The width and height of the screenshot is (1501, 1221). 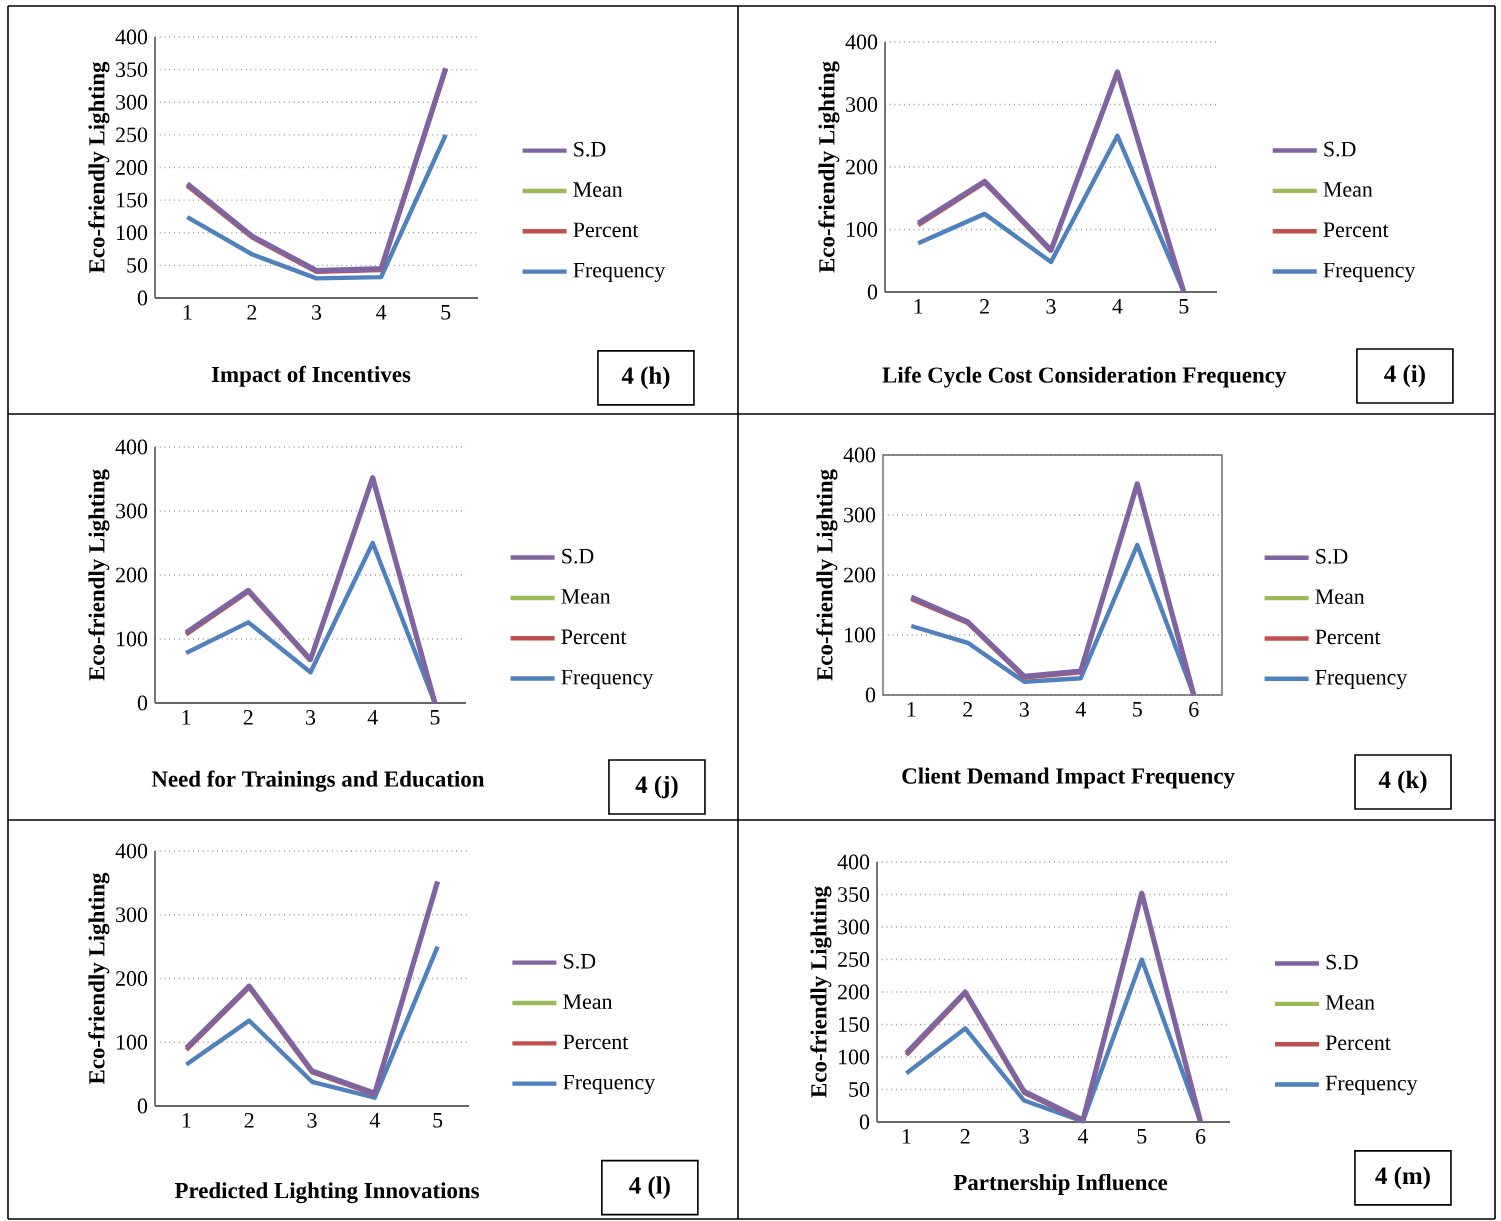 I want to click on text: 4 (i), so click(x=1404, y=376).